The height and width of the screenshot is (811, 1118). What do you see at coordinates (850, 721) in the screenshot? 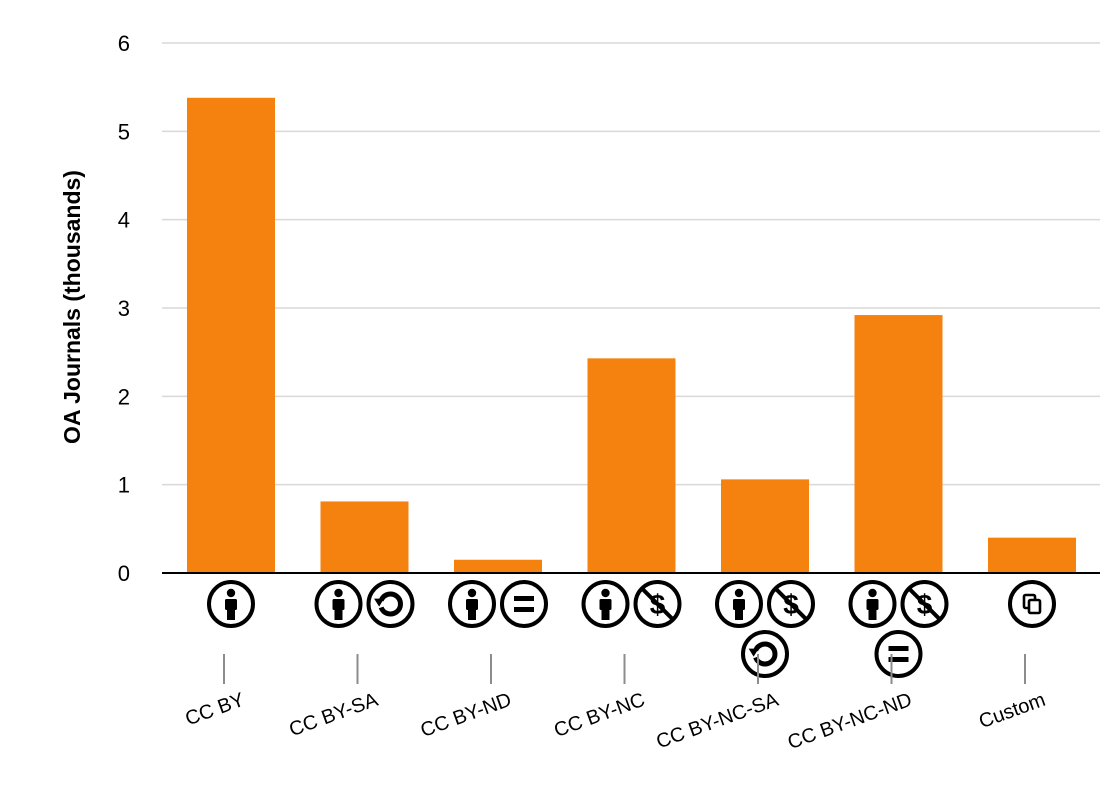
I see `x-tick-label: CC BY-NC-ND` at bounding box center [850, 721].